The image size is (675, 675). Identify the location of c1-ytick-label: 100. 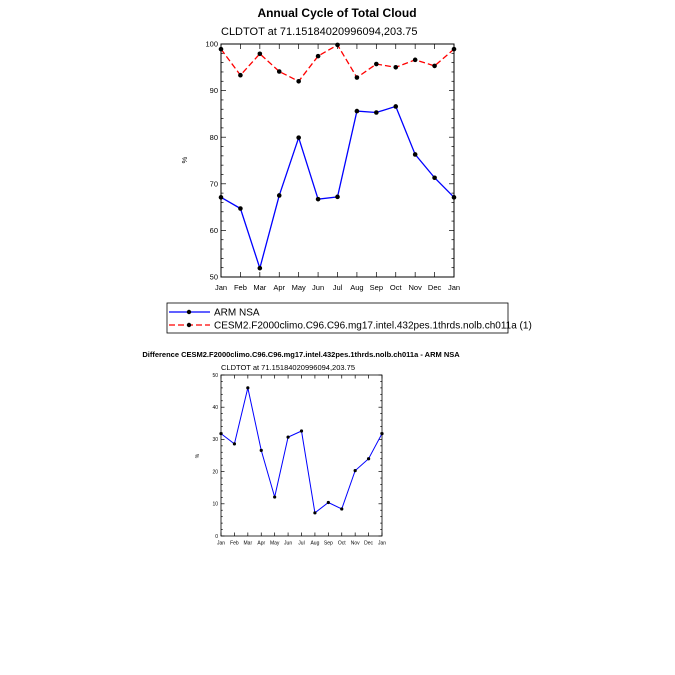
(211, 44).